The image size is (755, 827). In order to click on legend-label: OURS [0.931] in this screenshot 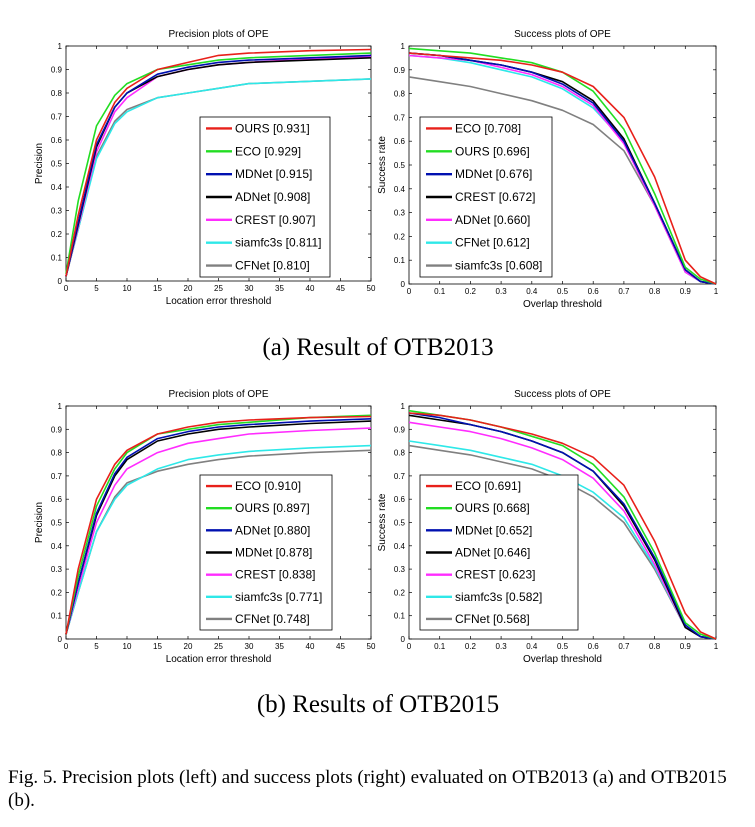, I will do `click(272, 128)`.